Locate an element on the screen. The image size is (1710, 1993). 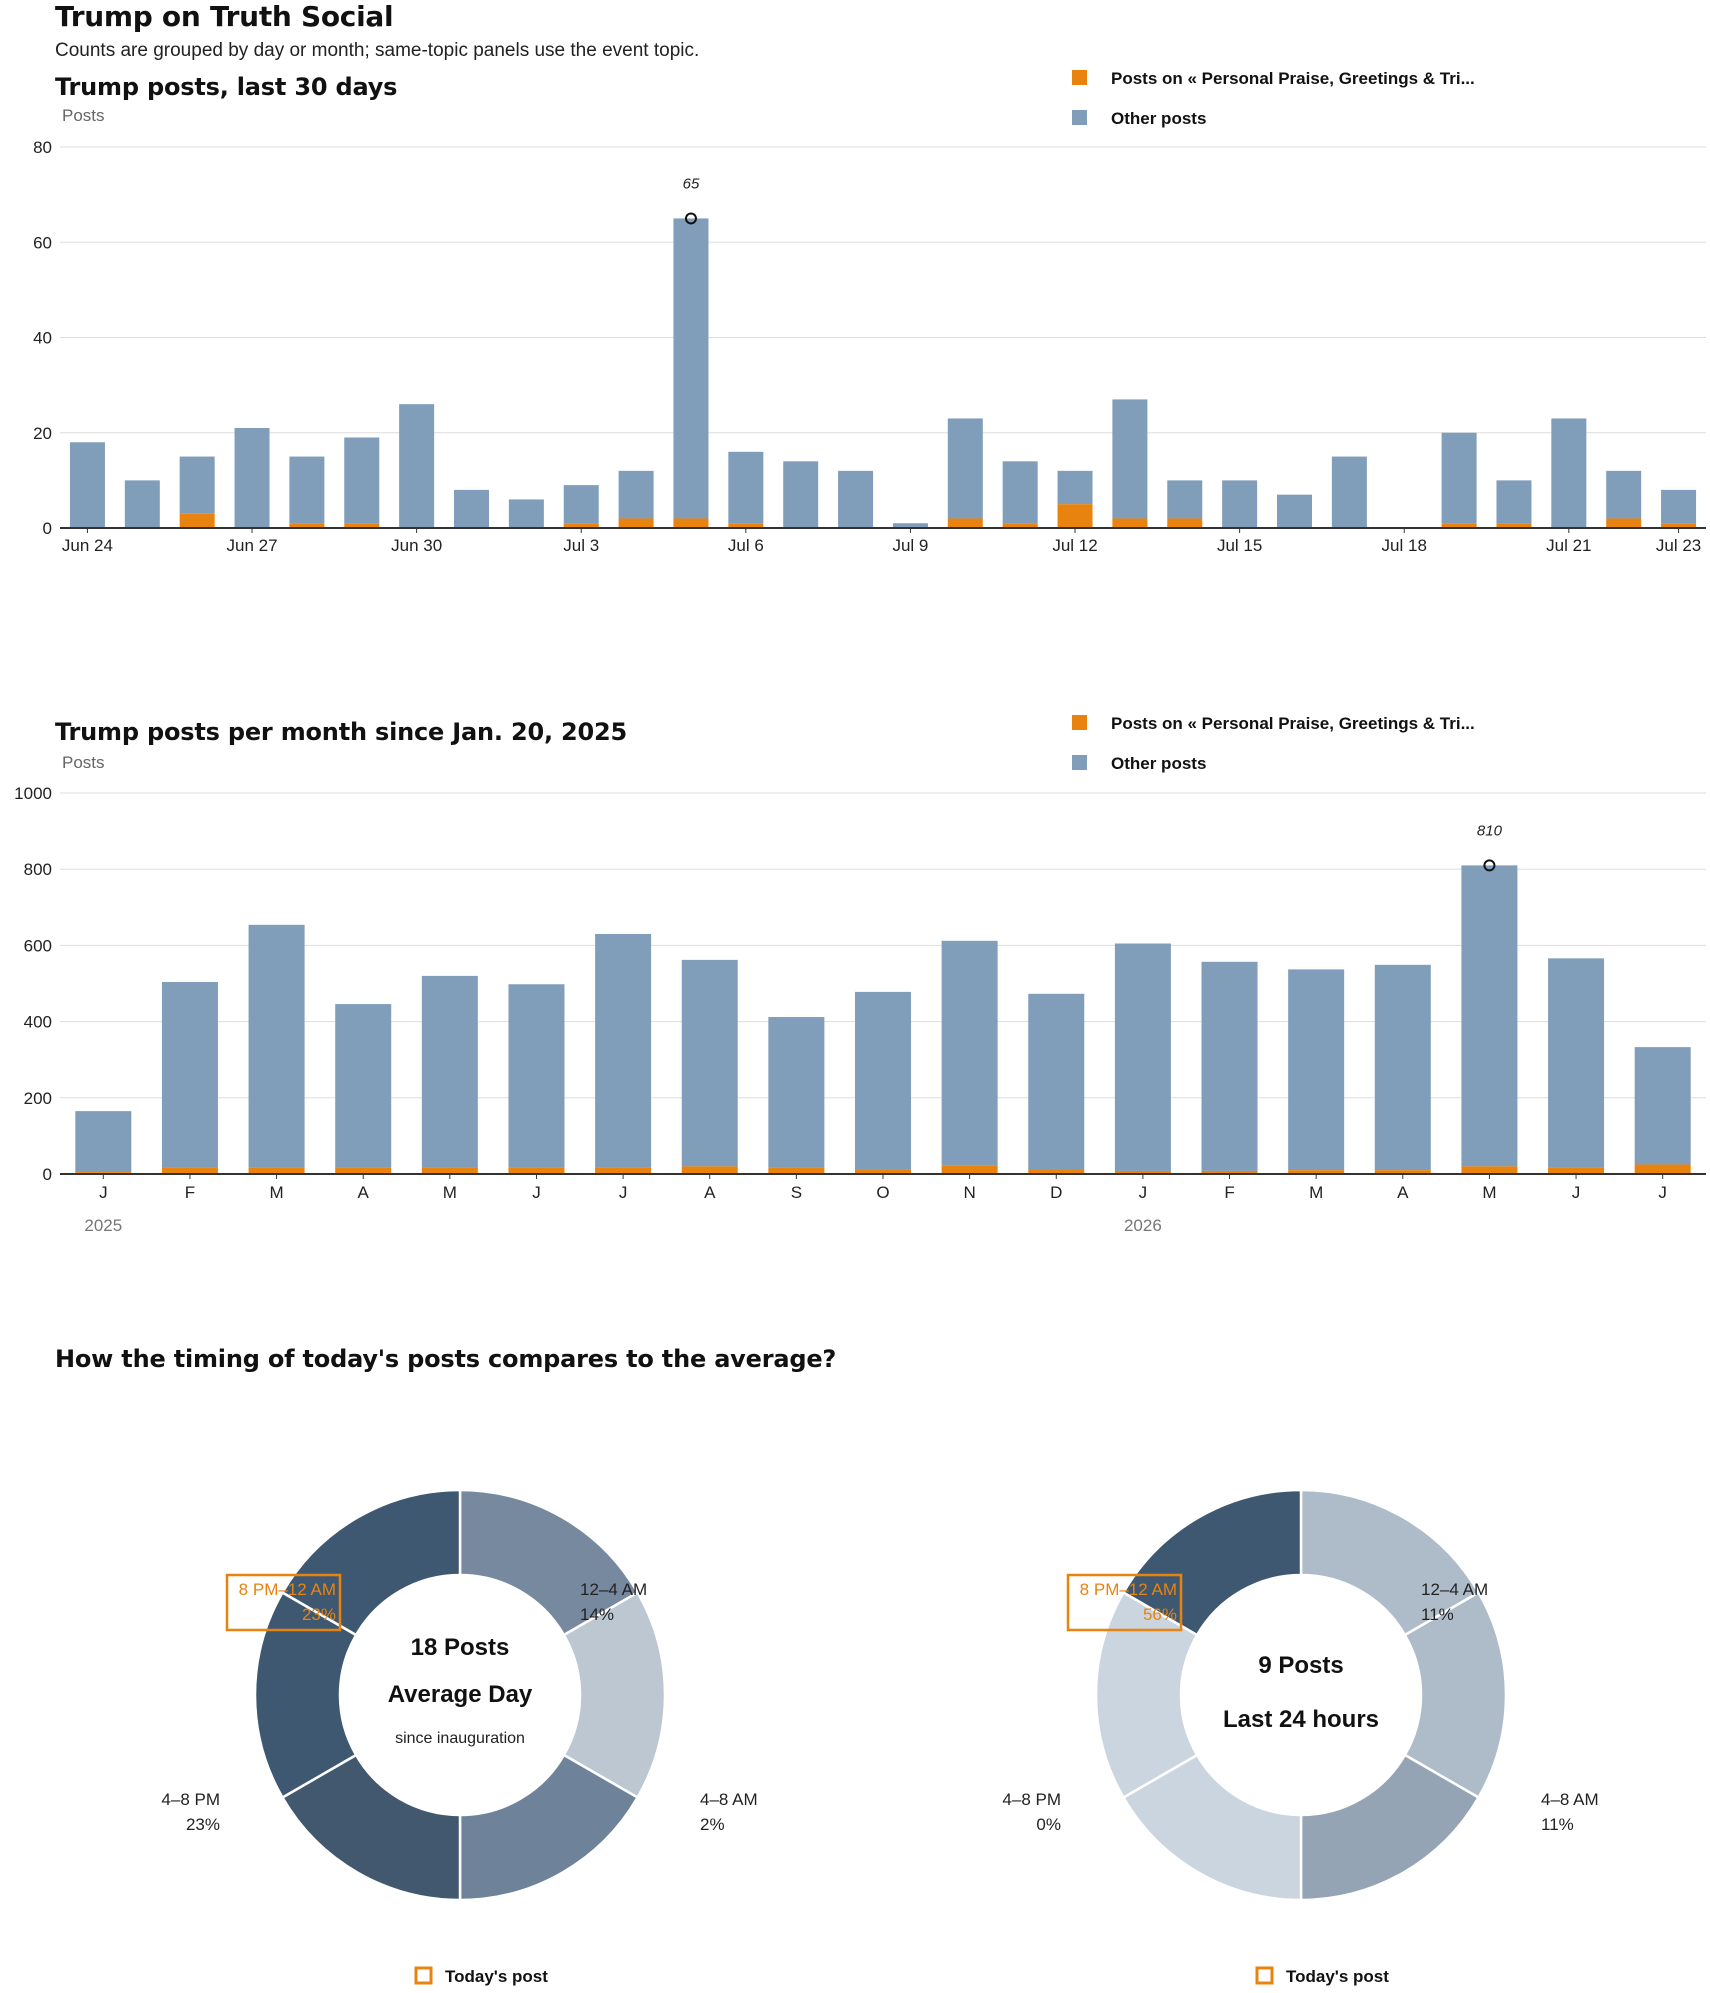
y-axis-label: Posts is located at coordinates (83, 762).